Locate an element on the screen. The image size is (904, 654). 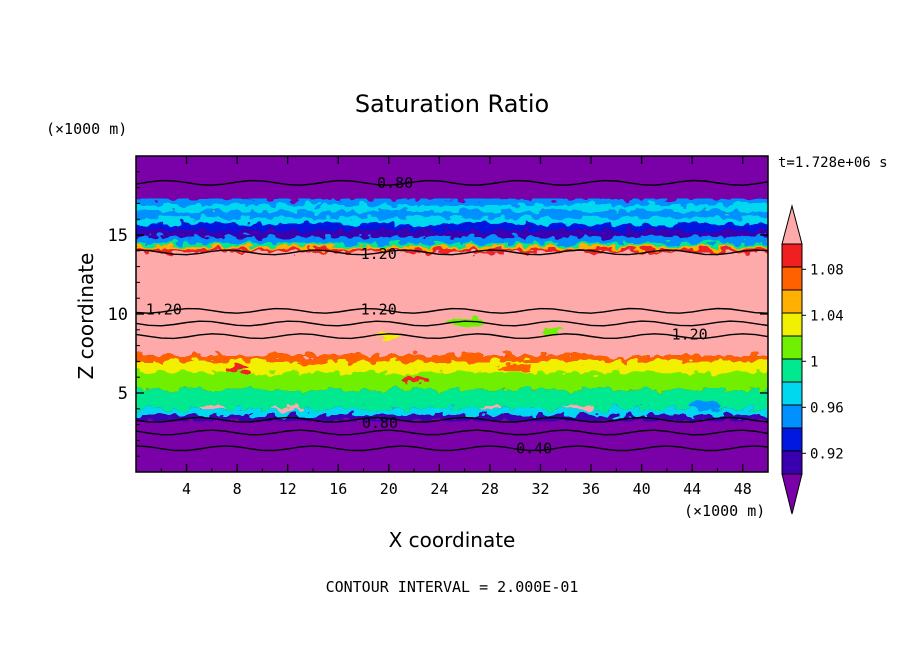
x-tick-label: 20 is located at coordinates (389, 489).